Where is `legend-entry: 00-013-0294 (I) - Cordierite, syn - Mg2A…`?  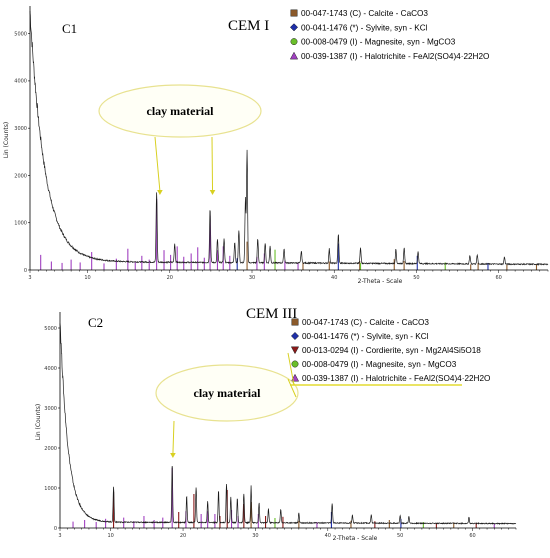
legend-entry: 00-013-0294 (I) - Cordierite, syn - Mg2A… is located at coordinates (391, 350).